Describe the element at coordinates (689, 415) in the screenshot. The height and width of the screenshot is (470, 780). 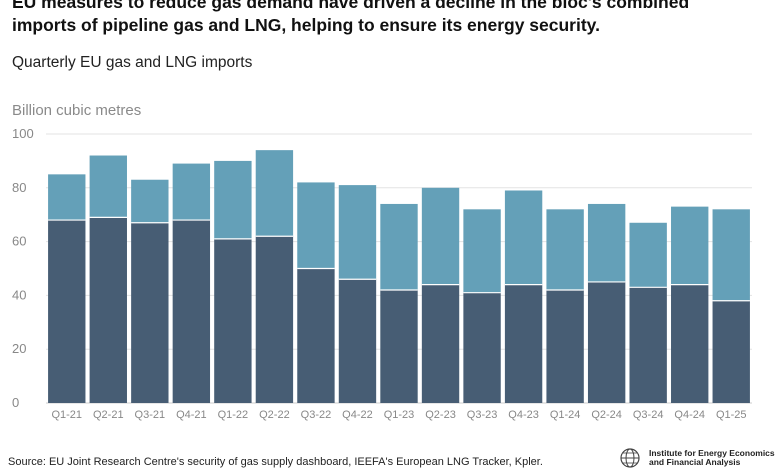
I see `x-tick-label: Q4-24` at that location.